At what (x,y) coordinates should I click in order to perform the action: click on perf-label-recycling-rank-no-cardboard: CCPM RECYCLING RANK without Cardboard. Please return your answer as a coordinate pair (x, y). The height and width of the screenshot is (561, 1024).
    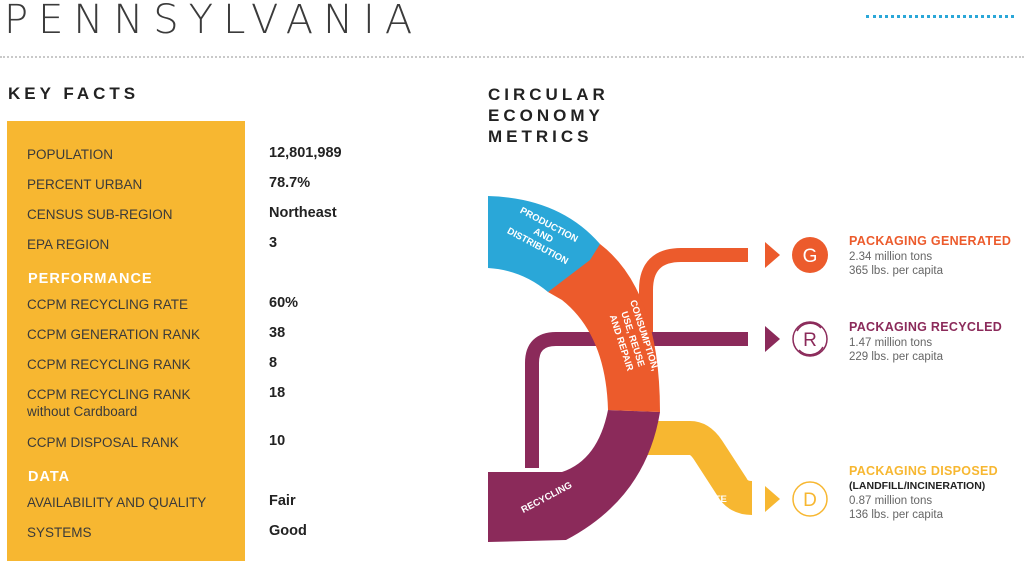
    Looking at the image, I should click on (109, 403).